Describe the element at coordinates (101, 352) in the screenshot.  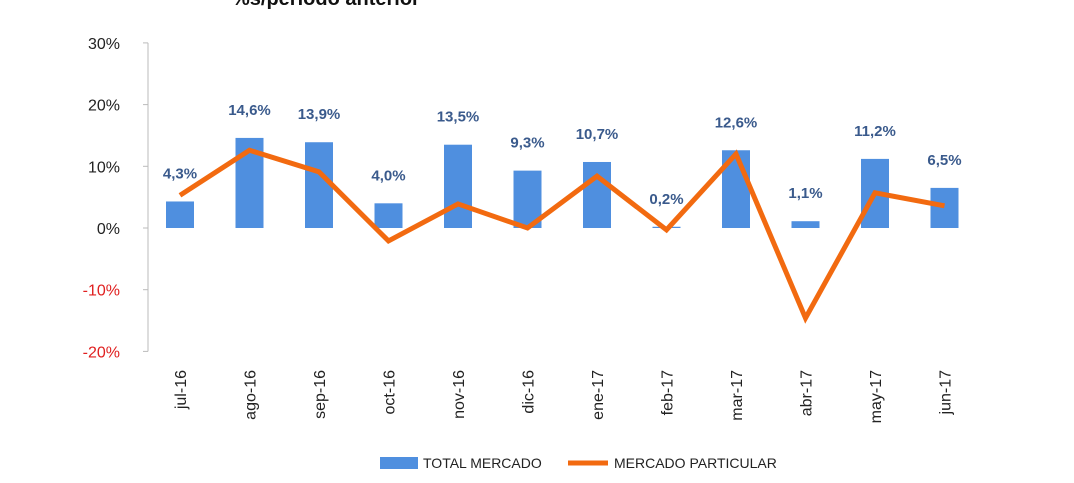
I see `y-tick-label: -20%` at that location.